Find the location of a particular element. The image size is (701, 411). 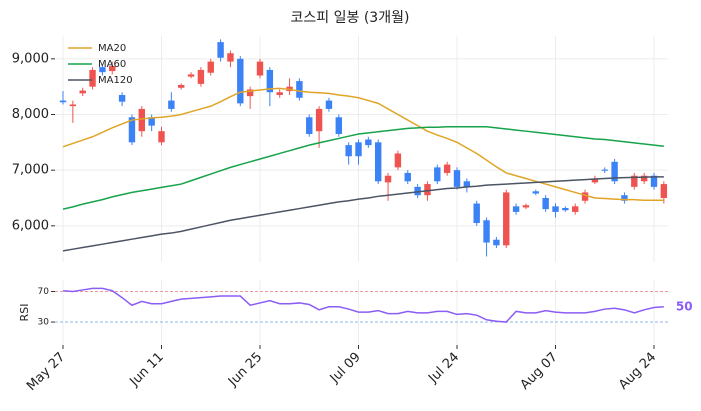

y-tick-label: 70 is located at coordinates (44, 292).